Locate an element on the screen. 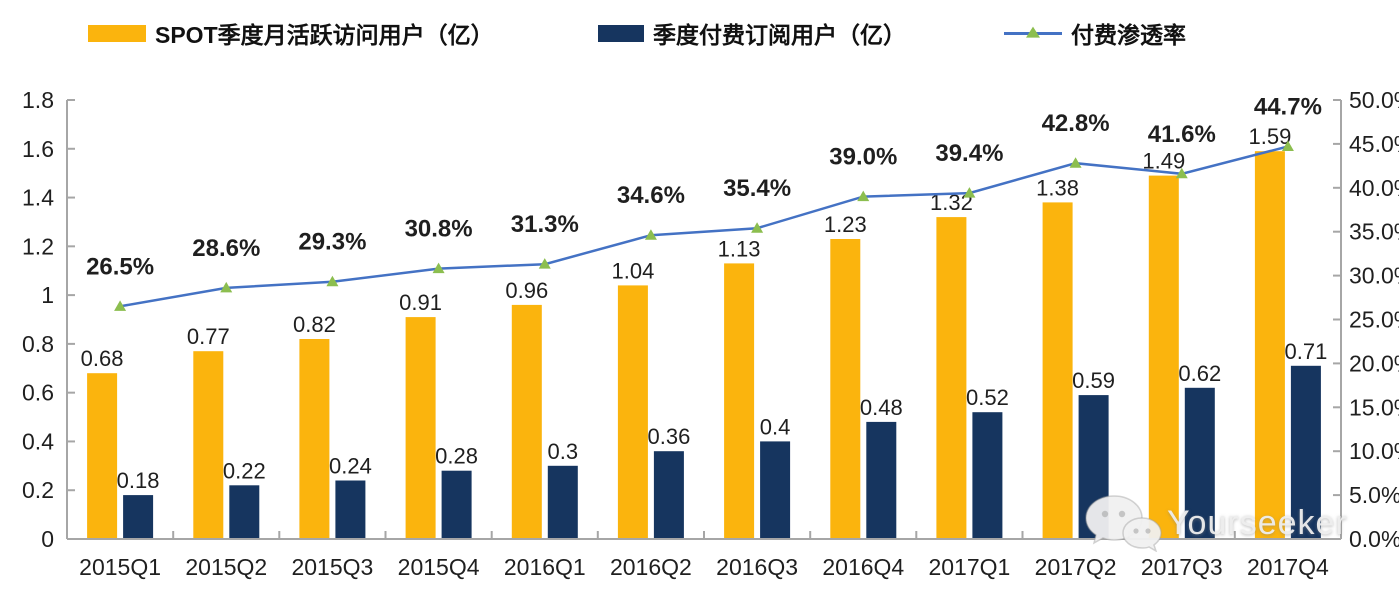 Image resolution: width=1399 pixels, height=596 pixels. right-axis-tick-label: 30.0% is located at coordinates (1374, 276).